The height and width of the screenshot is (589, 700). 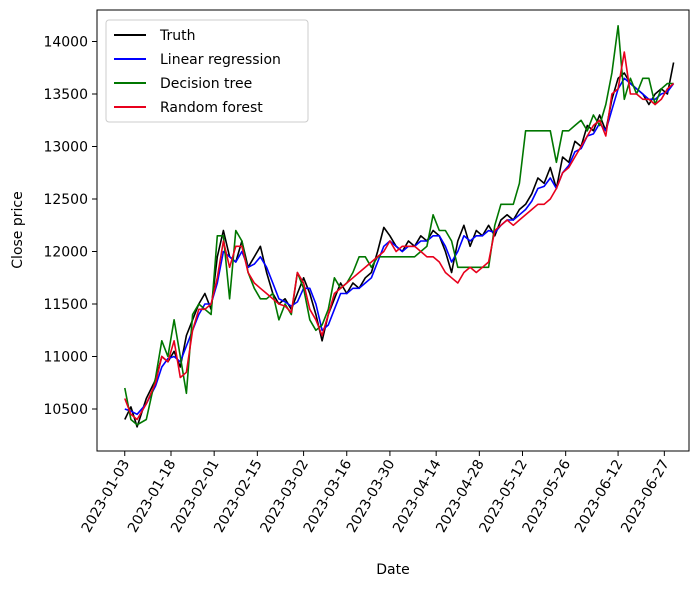 I want to click on legend-label: Decision tree, so click(x=206, y=84).